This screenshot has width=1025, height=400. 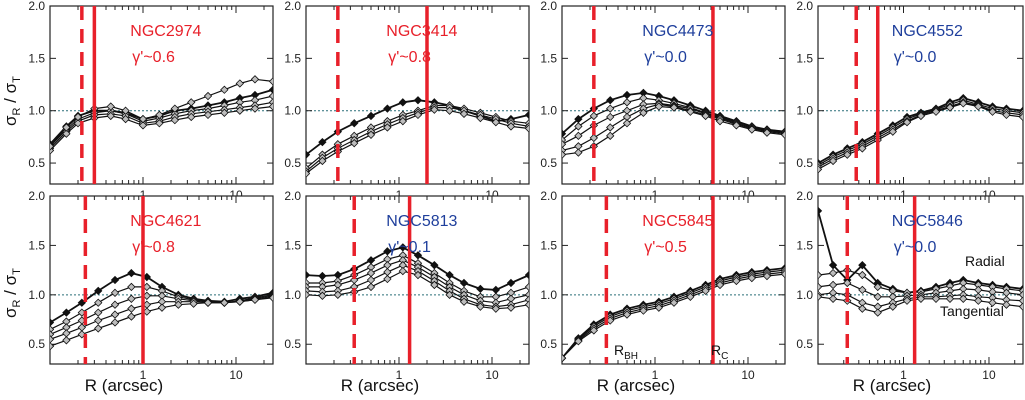 I want to click on panel-name: NGC5813, so click(x=421, y=221).